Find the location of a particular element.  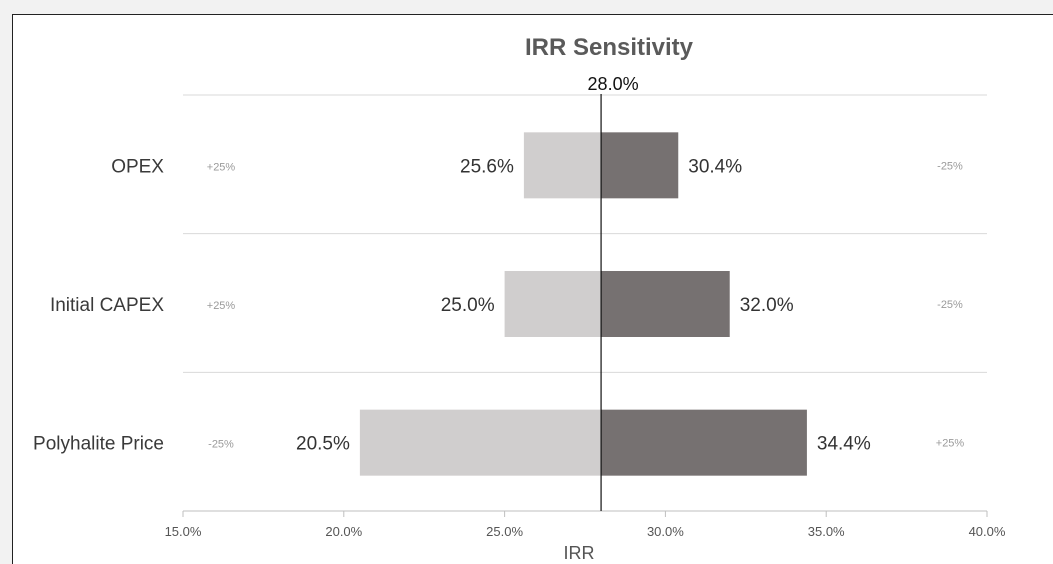

x-tick-label: 40.0% is located at coordinates (987, 531).